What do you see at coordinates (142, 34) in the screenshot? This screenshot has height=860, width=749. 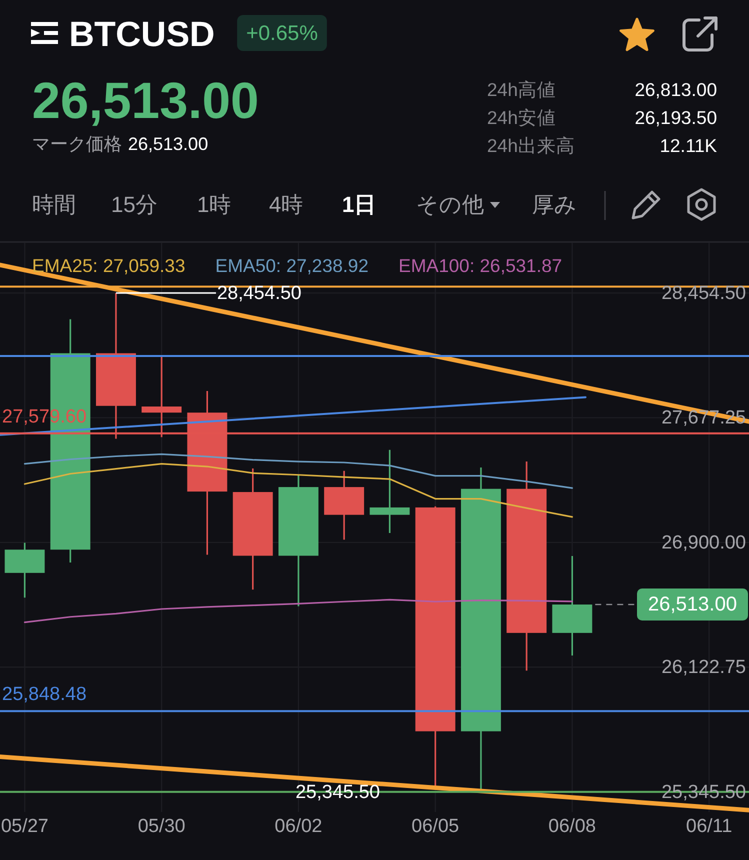 I see `title: BTCUSD` at bounding box center [142, 34].